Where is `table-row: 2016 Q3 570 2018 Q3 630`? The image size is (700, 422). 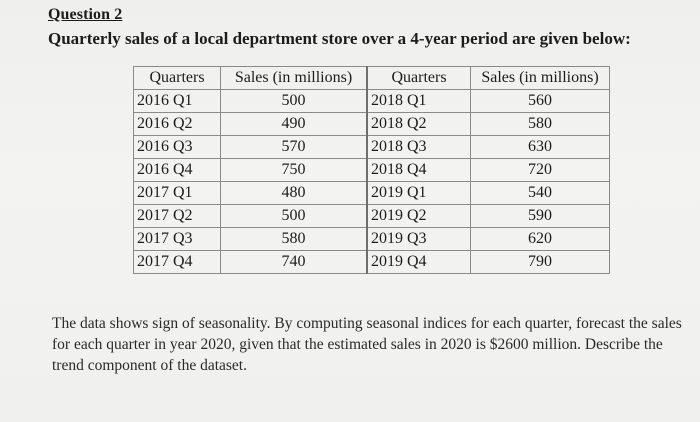
table-row: 2016 Q3 570 2018 Q3 630 is located at coordinates (371, 147).